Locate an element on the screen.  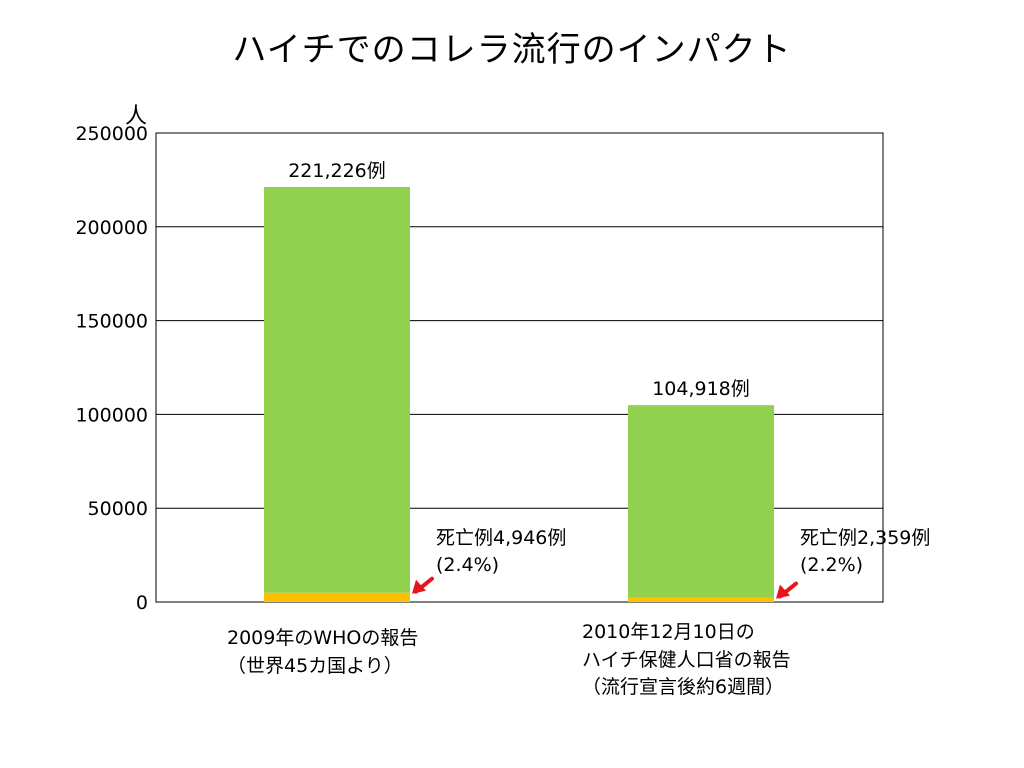
y-tick-label: 50000 is located at coordinates (118, 509).